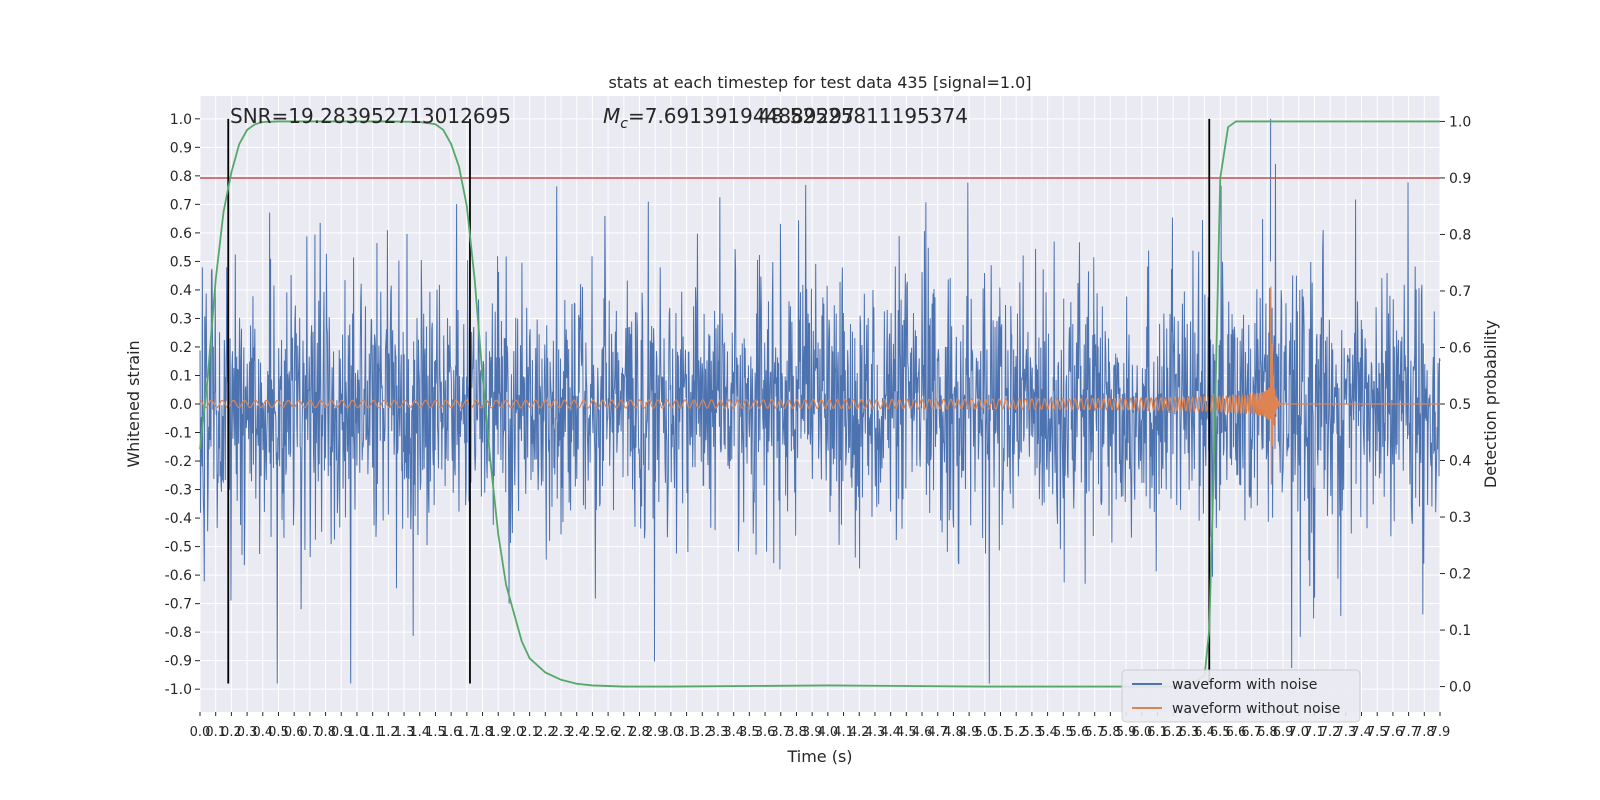 This screenshot has height=800, width=1600. I want to click on x-tick-label: 5.6, so click(1079, 732).